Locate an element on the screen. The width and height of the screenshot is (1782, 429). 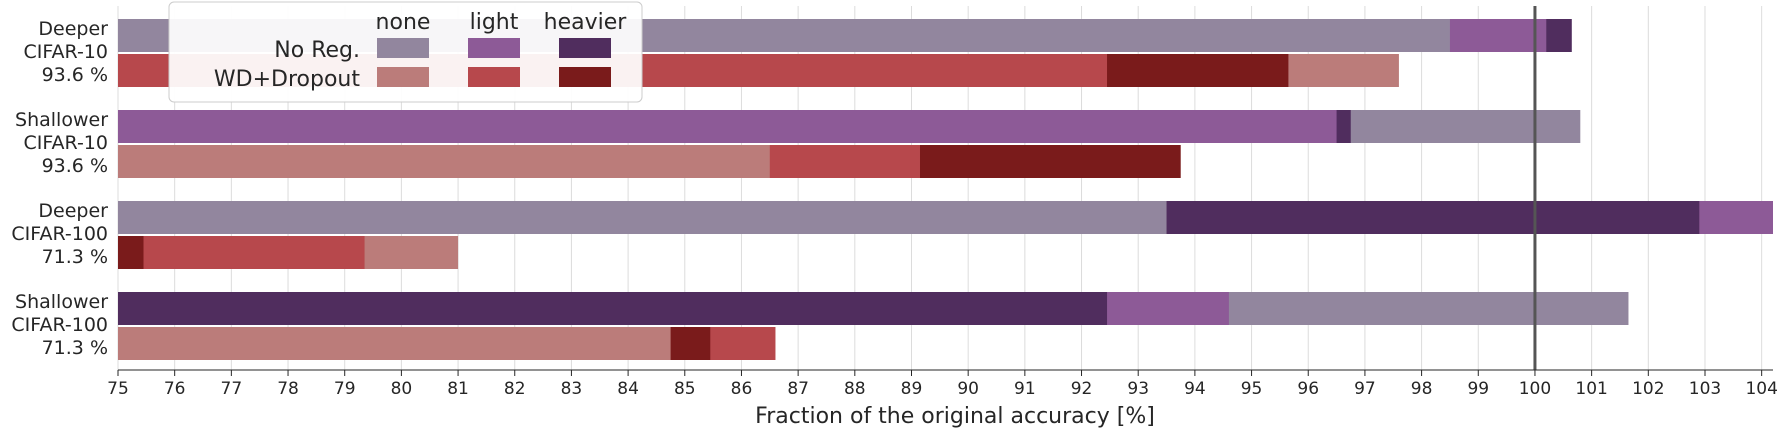
x-tick-label: 90 is located at coordinates (968, 389).